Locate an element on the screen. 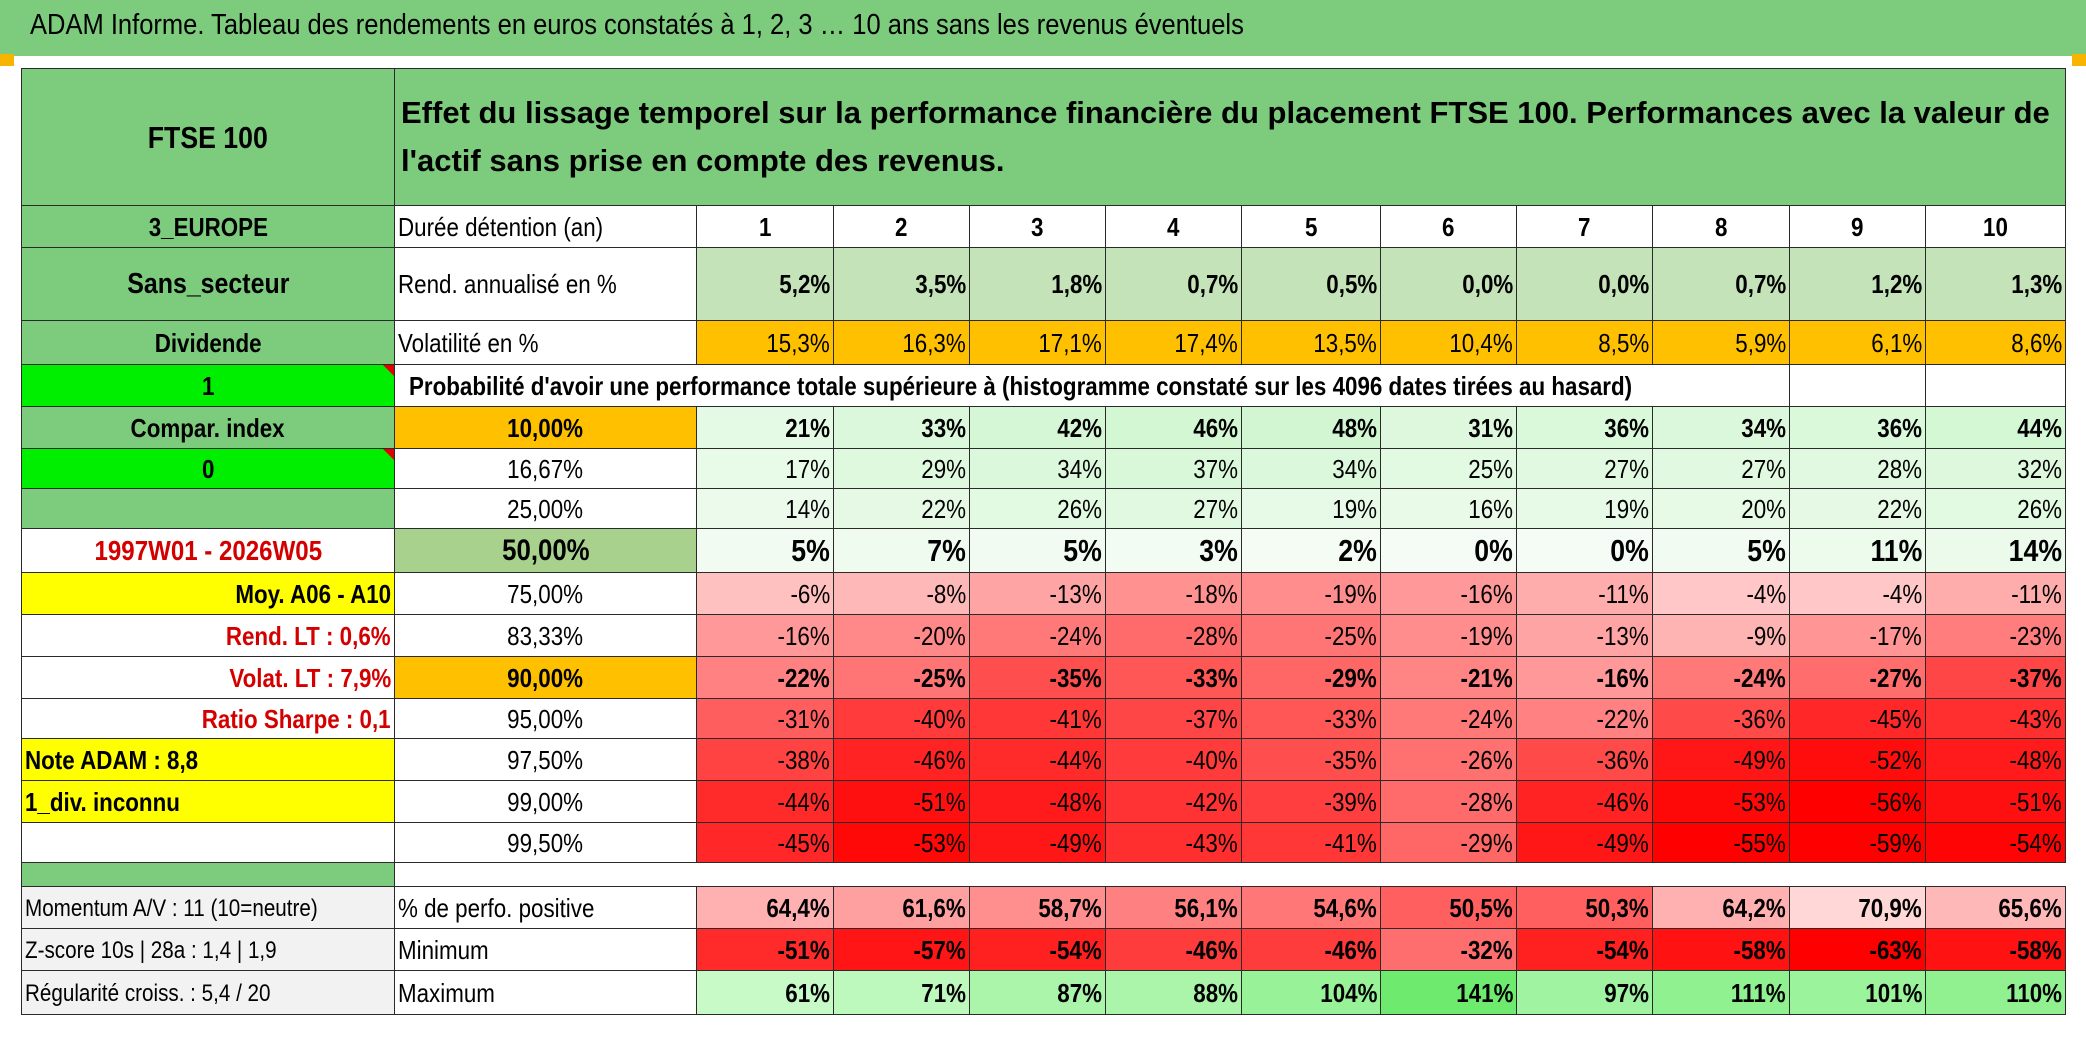 The width and height of the screenshot is (2086, 1044). quantile-value: -9% is located at coordinates (1766, 635).